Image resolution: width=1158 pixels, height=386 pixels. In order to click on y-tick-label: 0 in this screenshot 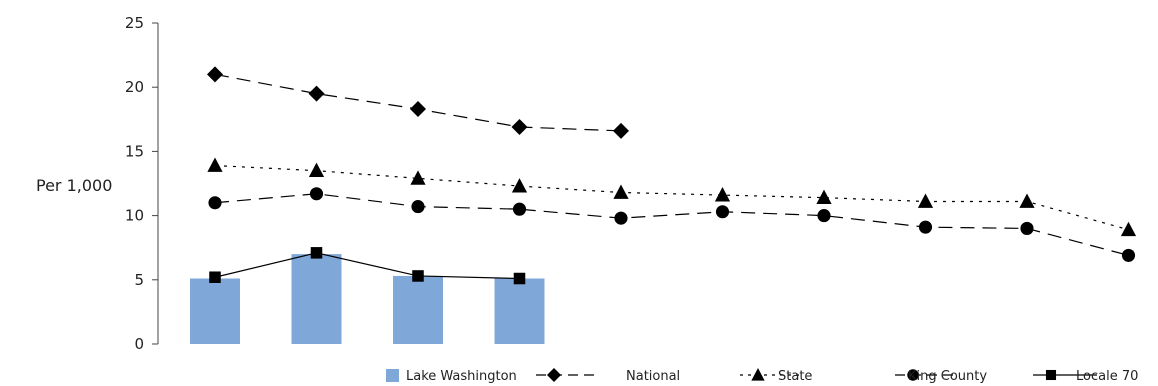, I will do `click(139, 344)`.